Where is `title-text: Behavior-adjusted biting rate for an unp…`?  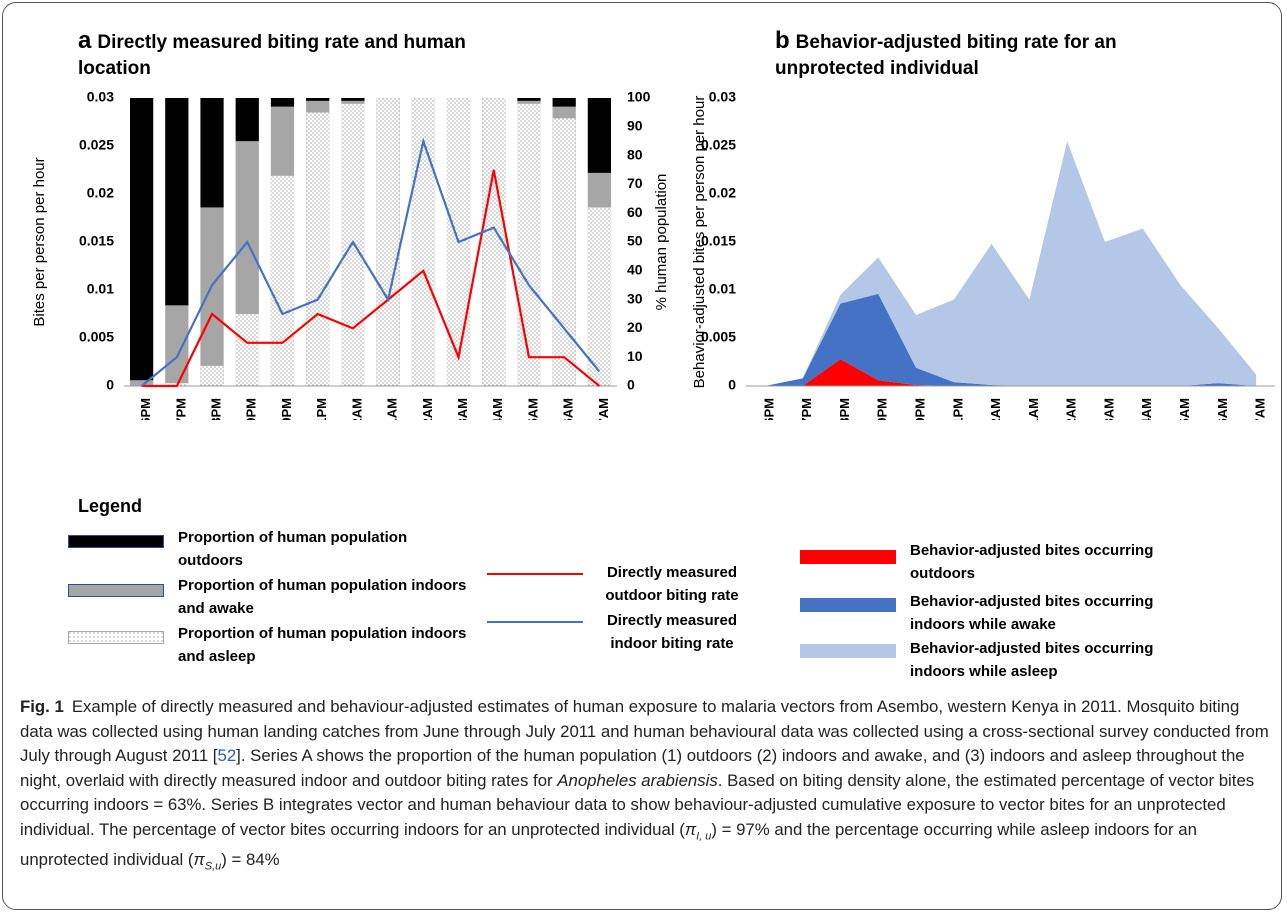 title-text: Behavior-adjusted biting rate for an unp… is located at coordinates (946, 55).